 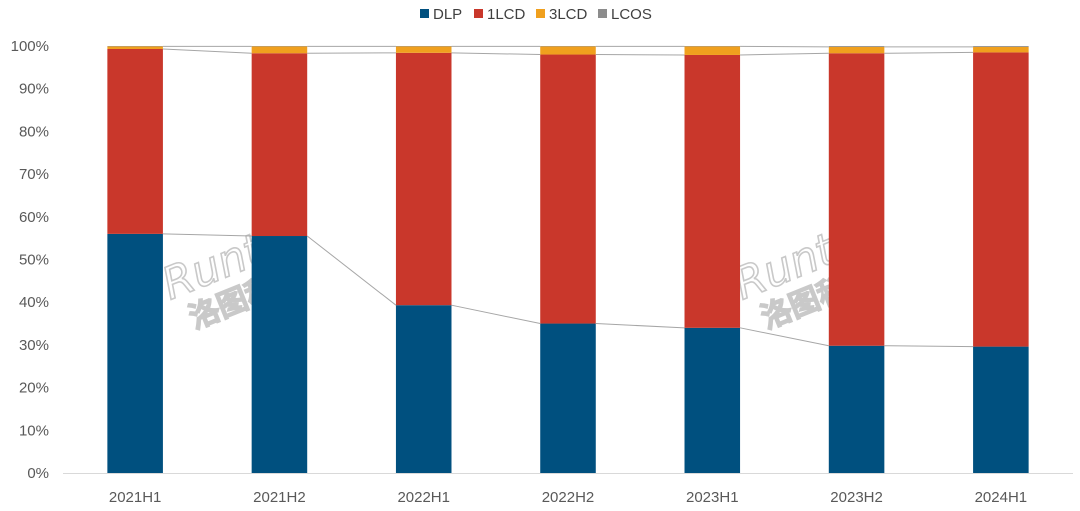 I want to click on y-tick-label: 0%, so click(x=38, y=473).